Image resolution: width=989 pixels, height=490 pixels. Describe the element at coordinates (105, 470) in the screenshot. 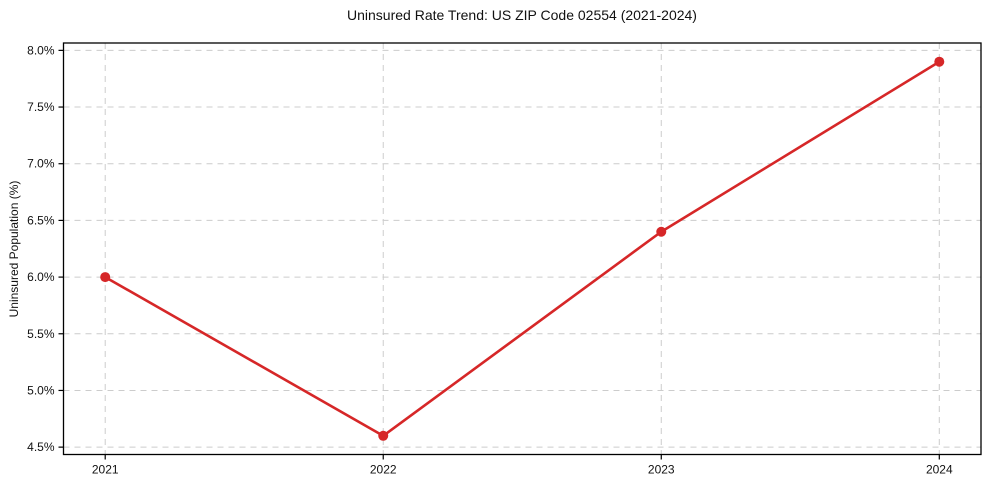

I see `x-tick-label: 2021` at that location.